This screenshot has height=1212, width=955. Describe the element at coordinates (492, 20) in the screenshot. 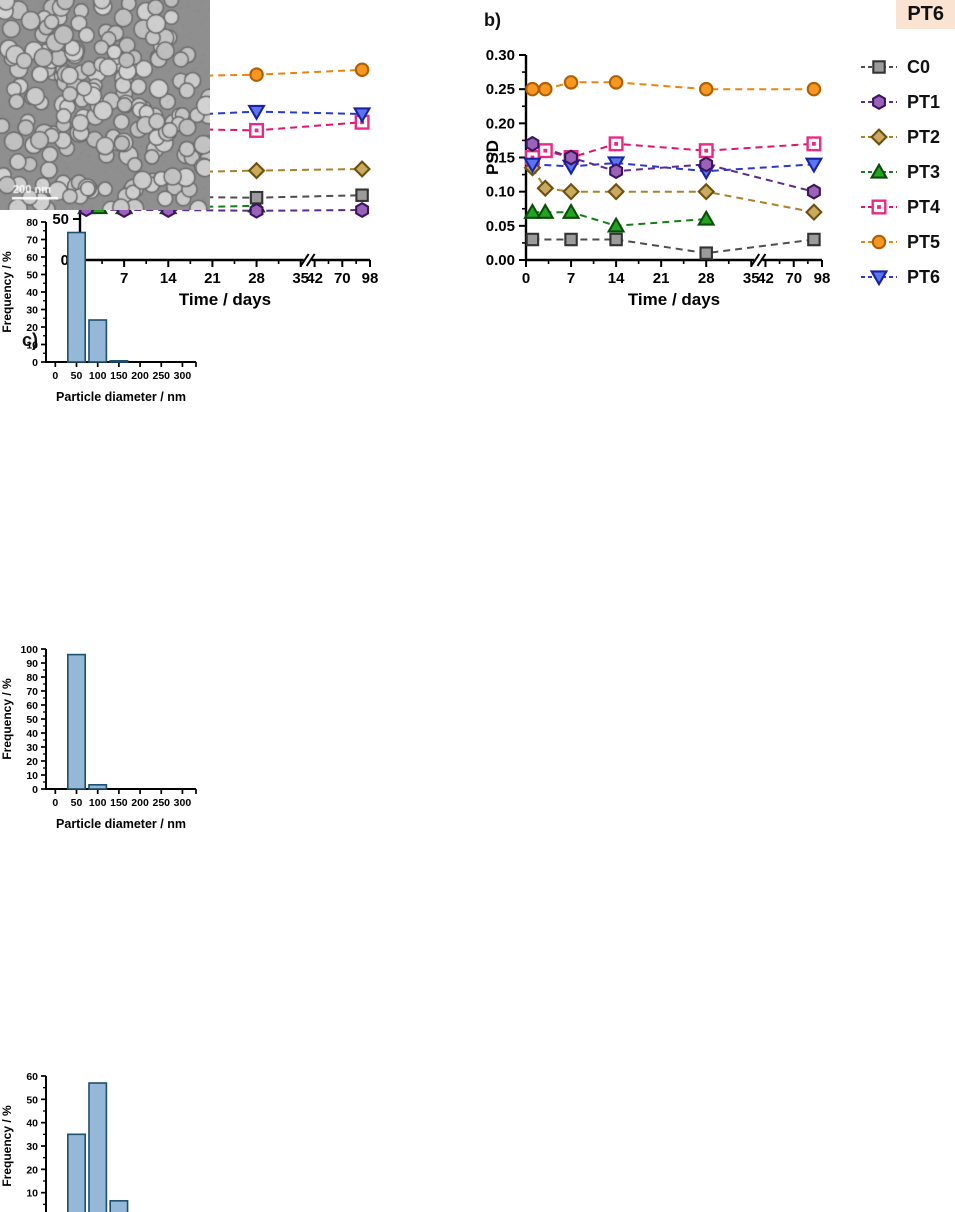

I see `panel-b-label: b)` at that location.